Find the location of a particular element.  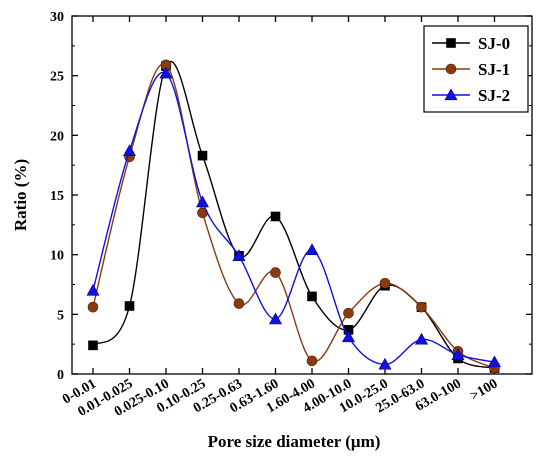

y-tick-label: 20 is located at coordinates (57, 136).